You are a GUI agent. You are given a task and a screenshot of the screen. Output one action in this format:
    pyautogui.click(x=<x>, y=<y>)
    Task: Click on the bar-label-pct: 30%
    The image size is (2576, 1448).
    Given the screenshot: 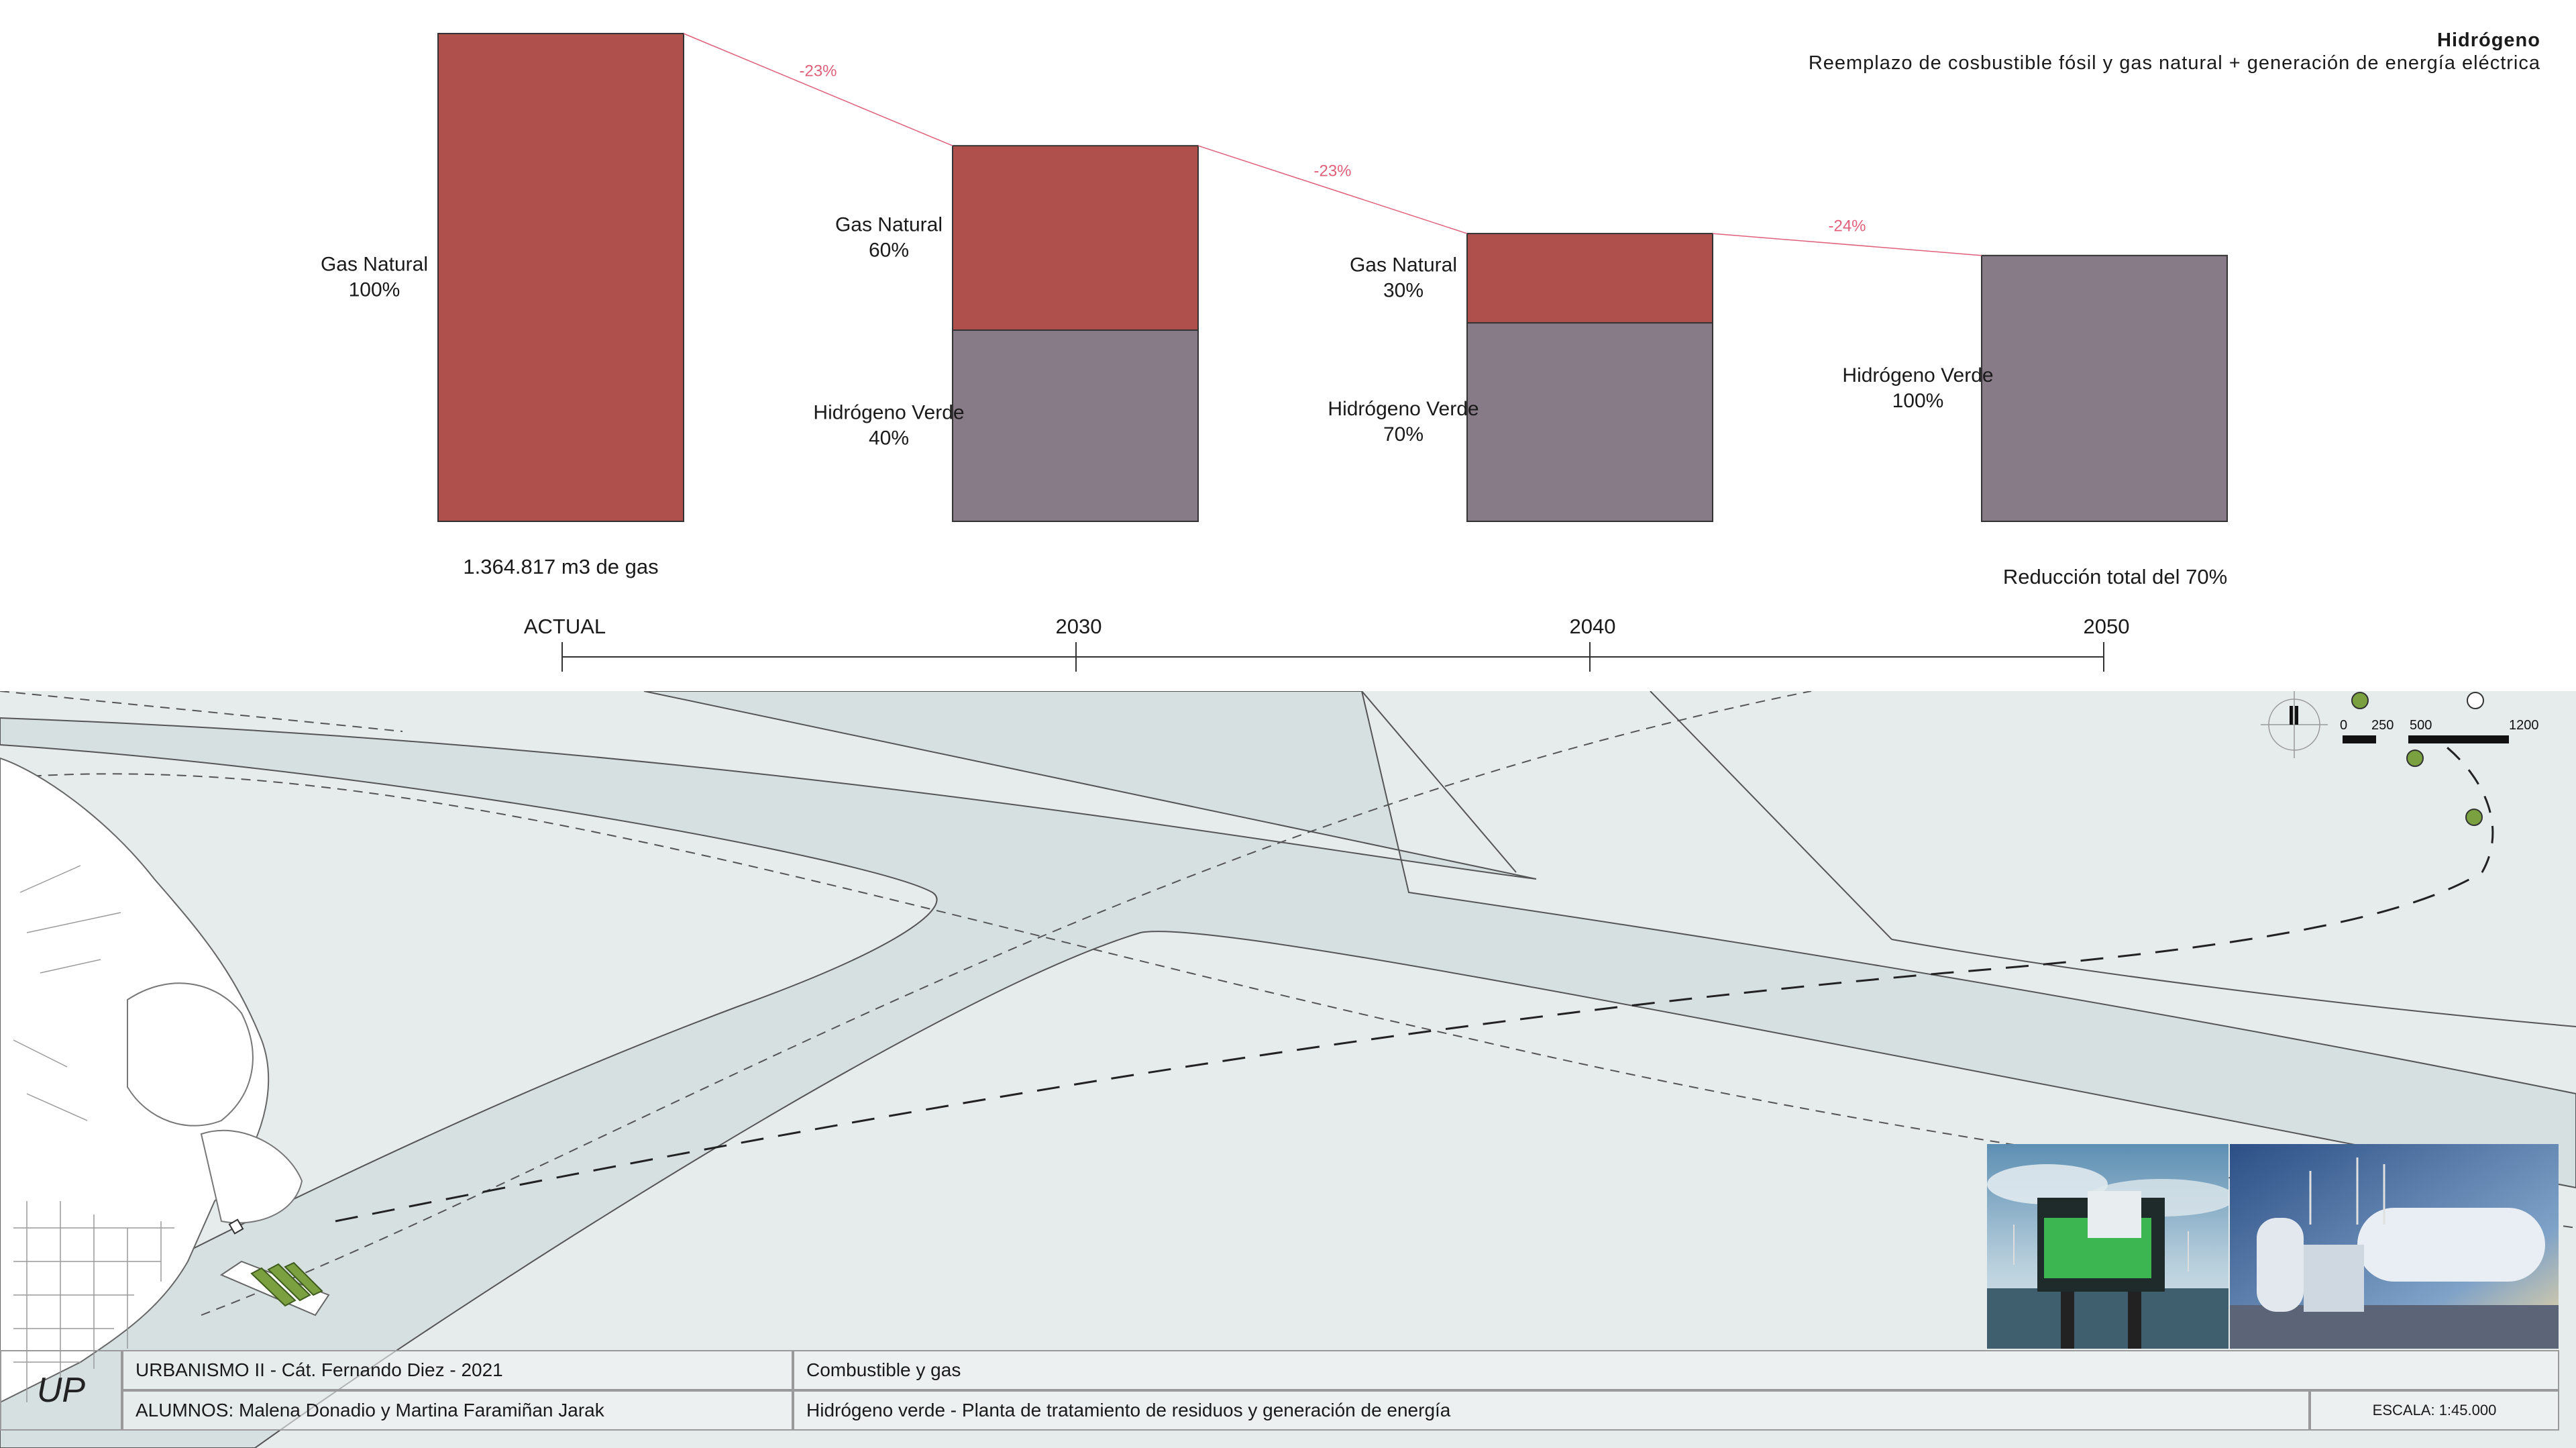 What is the action you would take?
    pyautogui.click(x=1403, y=291)
    